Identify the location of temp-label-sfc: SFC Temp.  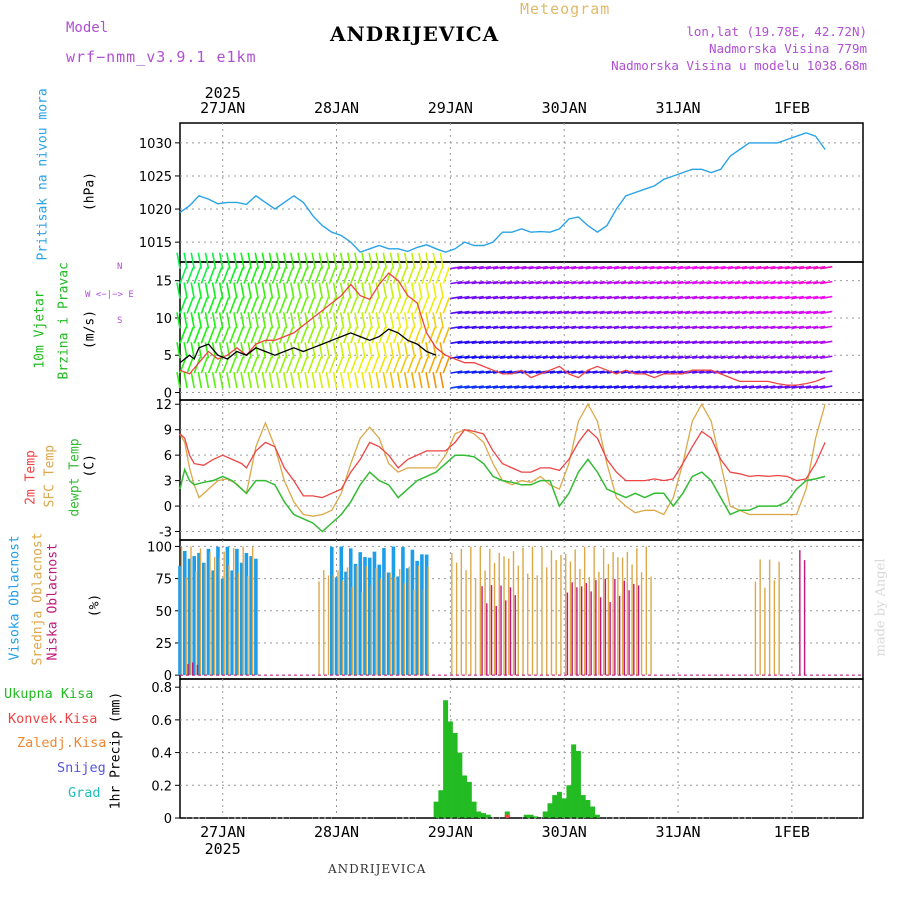
(50, 476).